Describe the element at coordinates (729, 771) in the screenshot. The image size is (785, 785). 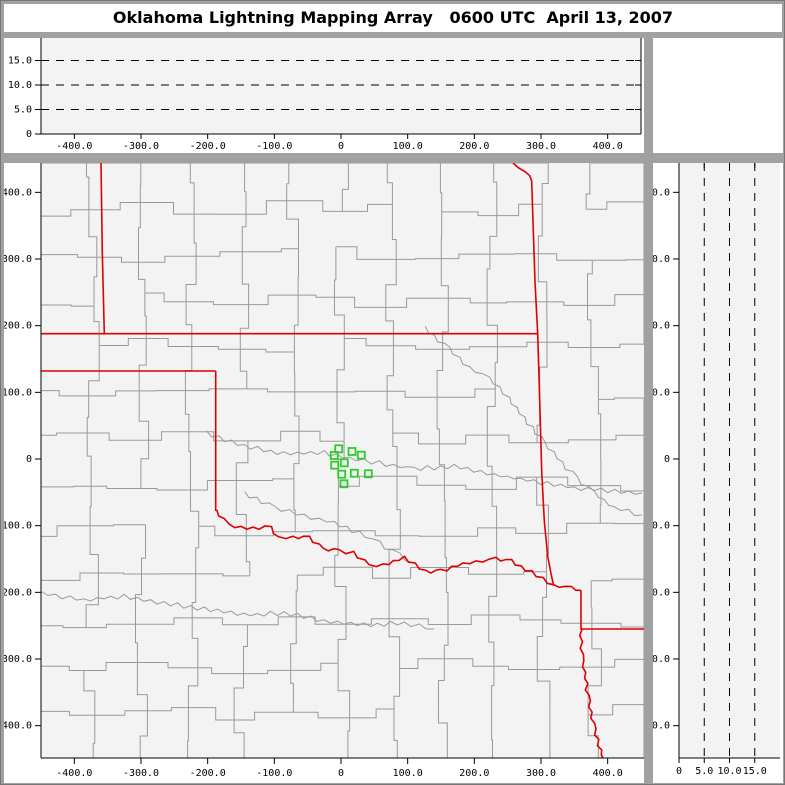
I see `alt-tick-label: 10.0` at that location.